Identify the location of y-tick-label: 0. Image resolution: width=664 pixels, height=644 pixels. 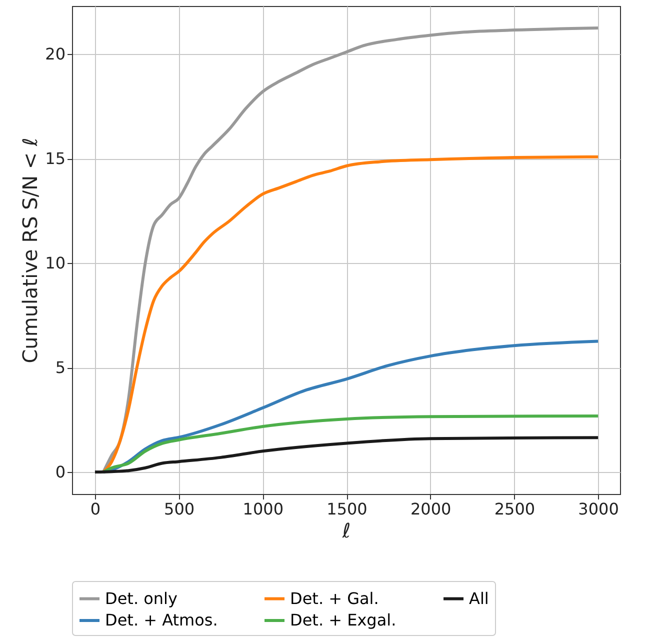
(60, 472).